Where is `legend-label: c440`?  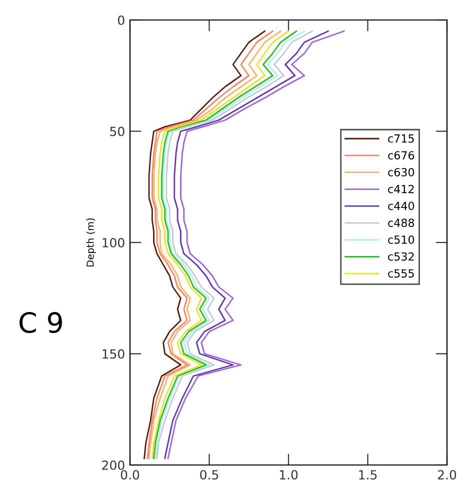
legend-label: c440 is located at coordinates (401, 206).